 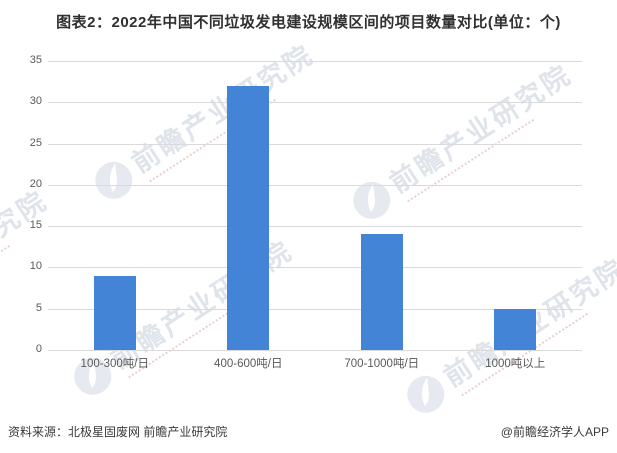 What do you see at coordinates (35, 266) in the screenshot?
I see `y-axis-tick-label: 10` at bounding box center [35, 266].